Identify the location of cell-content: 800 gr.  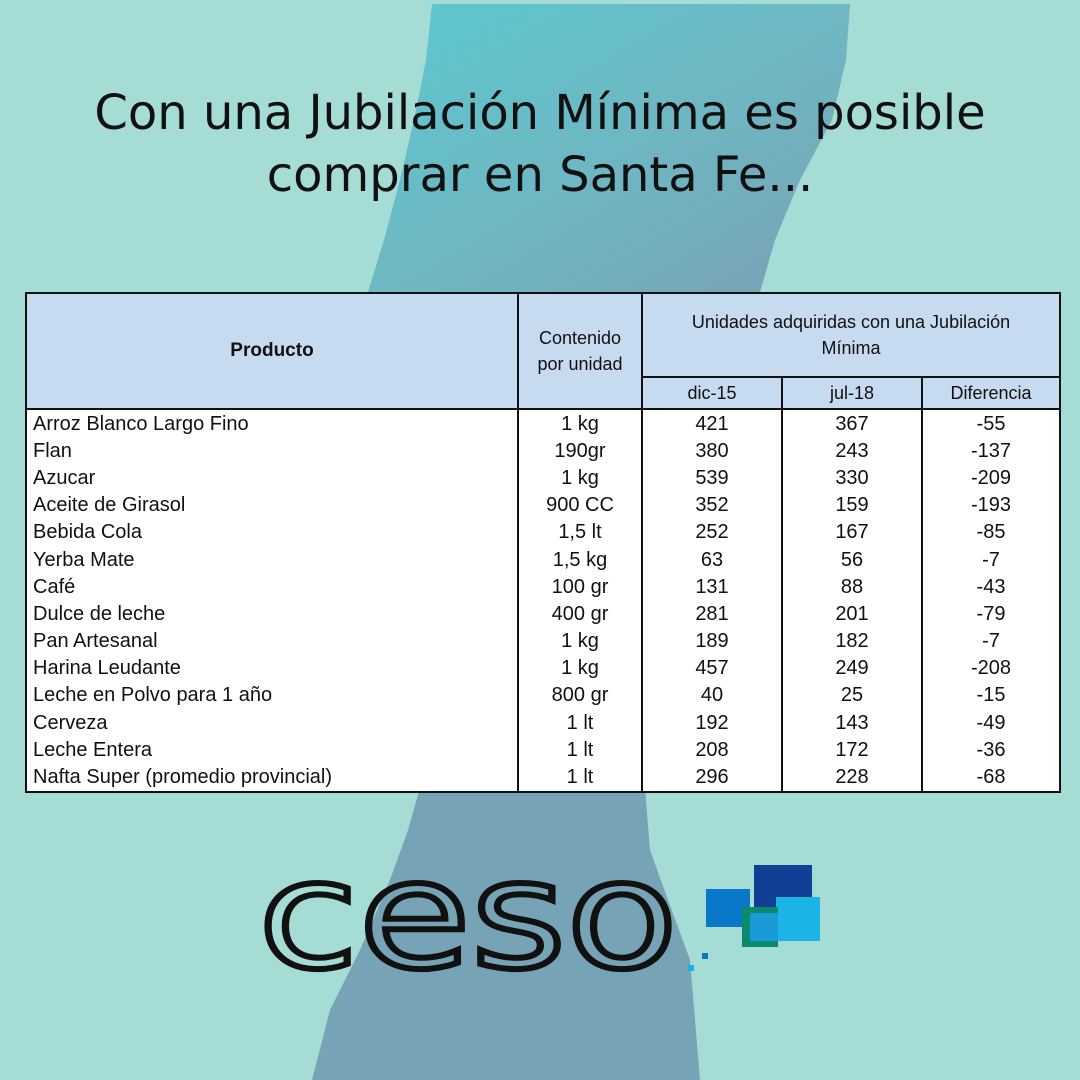
(580, 695).